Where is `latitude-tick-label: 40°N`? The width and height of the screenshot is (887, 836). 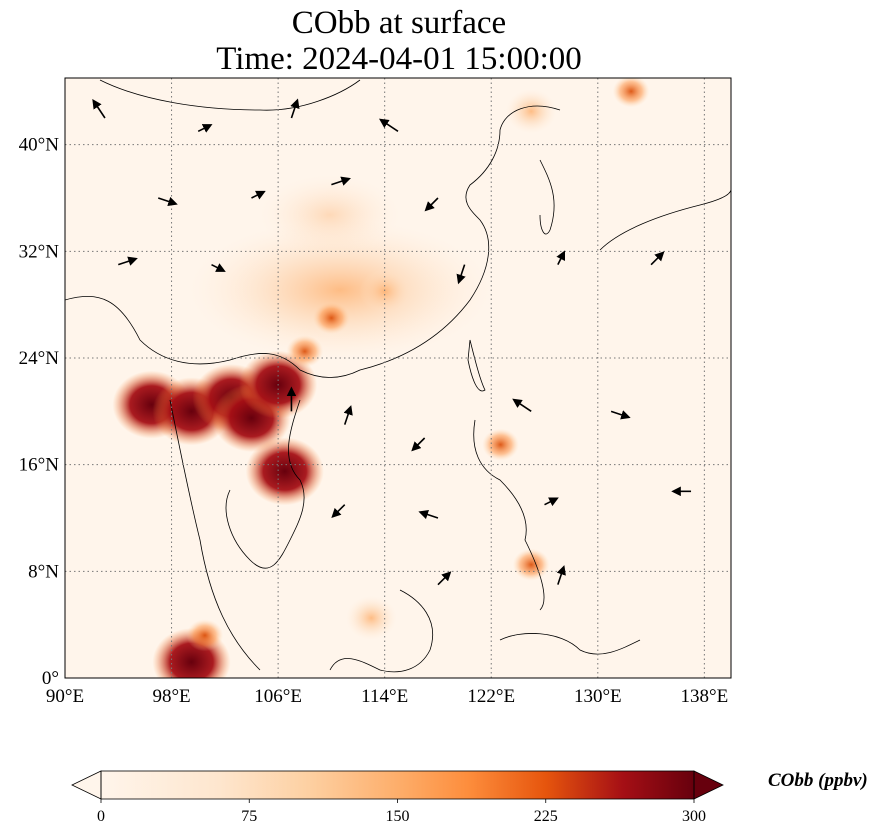 latitude-tick-label: 40°N is located at coordinates (39, 145).